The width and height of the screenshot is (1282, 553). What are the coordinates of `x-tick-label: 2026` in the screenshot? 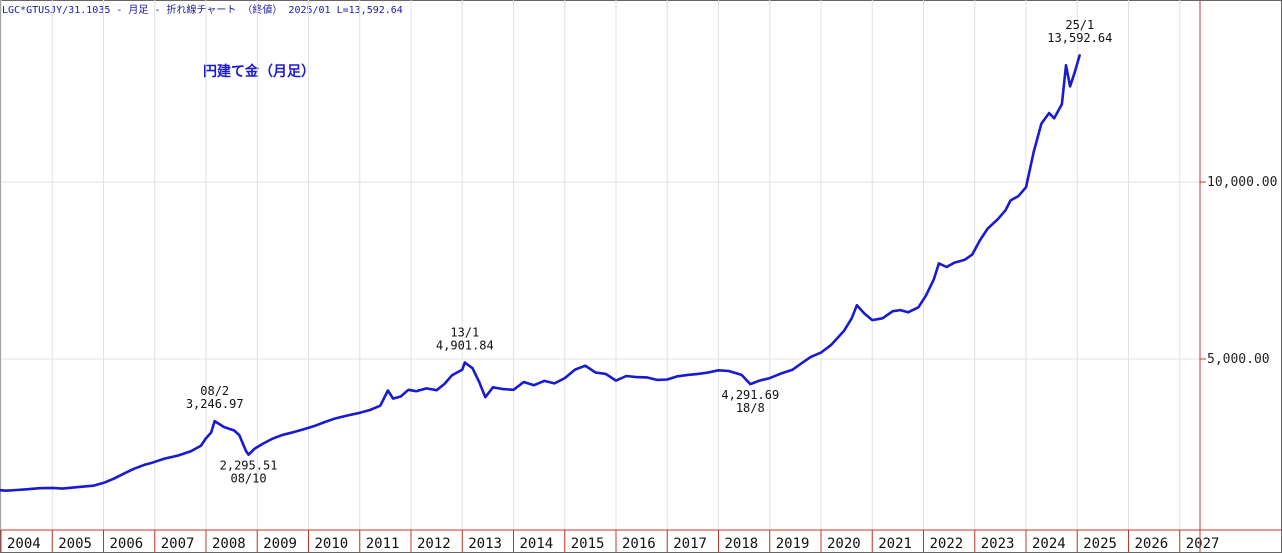 It's located at (1152, 544).